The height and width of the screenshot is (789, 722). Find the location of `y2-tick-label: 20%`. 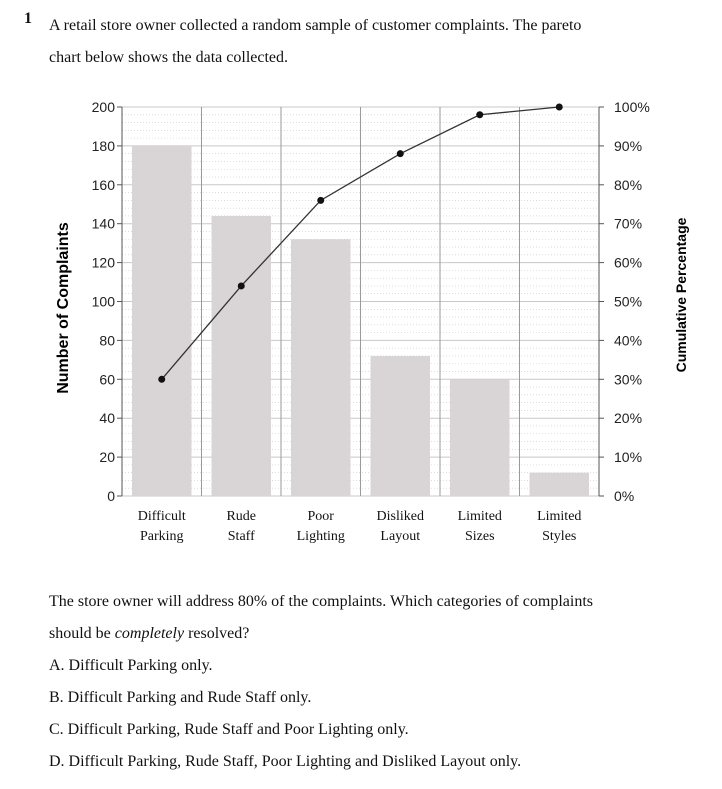

y2-tick-label: 20% is located at coordinates (628, 418).